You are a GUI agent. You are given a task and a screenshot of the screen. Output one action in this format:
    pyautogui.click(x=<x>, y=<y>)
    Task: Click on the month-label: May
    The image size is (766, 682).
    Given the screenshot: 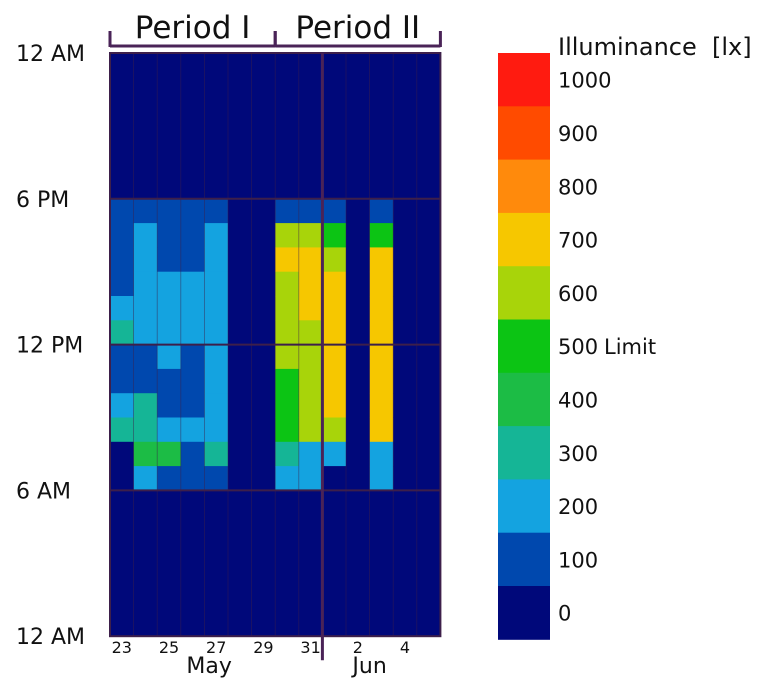 What is the action you would take?
    pyautogui.click(x=208, y=666)
    